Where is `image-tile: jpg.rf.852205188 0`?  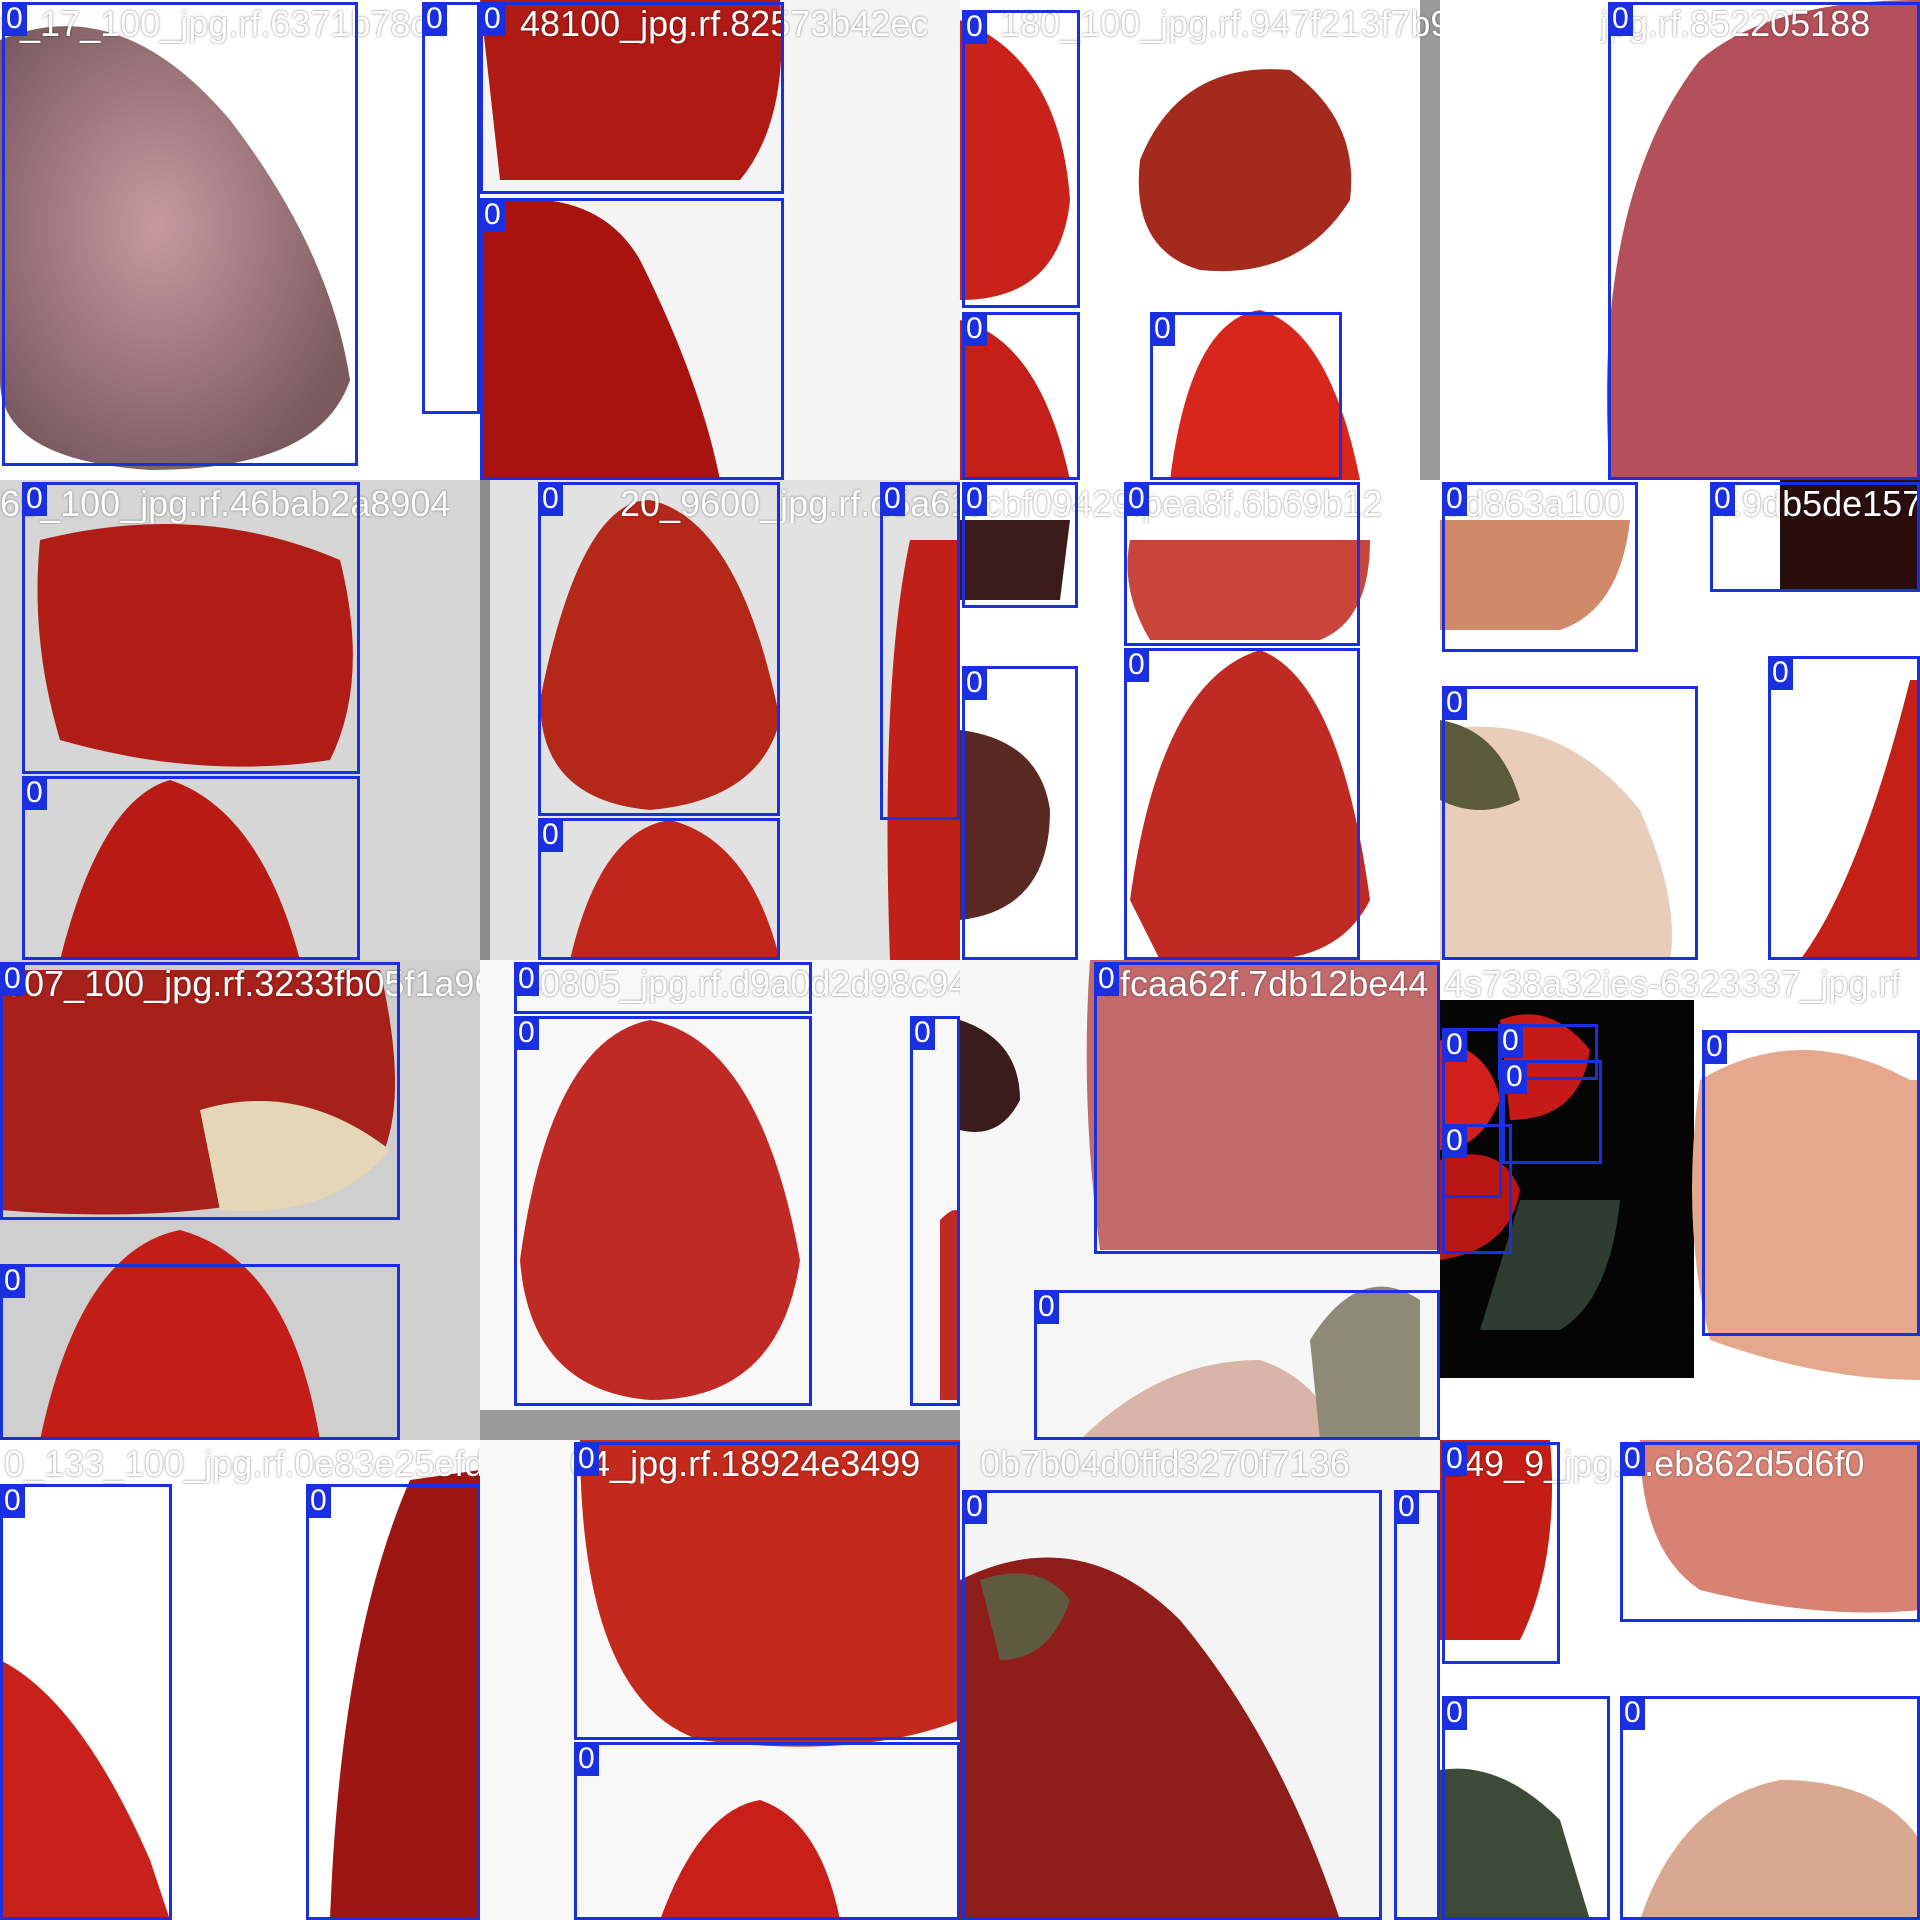
image-tile: jpg.rf.852205188 0 is located at coordinates (1680, 240).